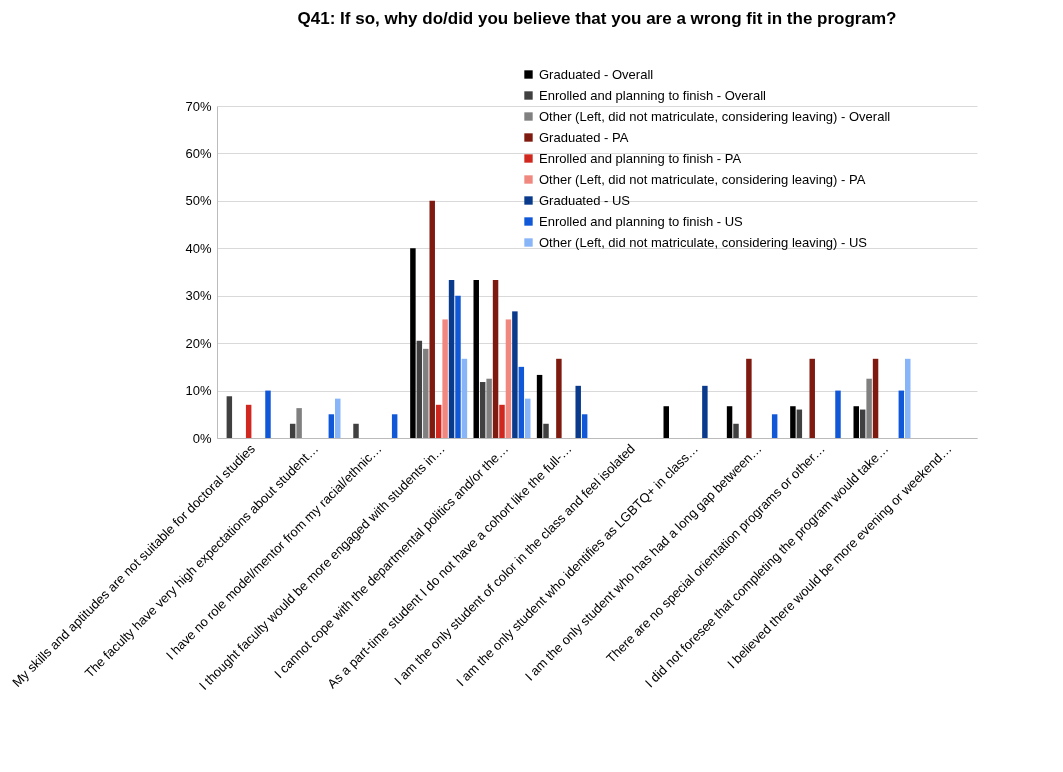  Describe the element at coordinates (198, 296) in the screenshot. I see `y-tick-label: 30%` at that location.